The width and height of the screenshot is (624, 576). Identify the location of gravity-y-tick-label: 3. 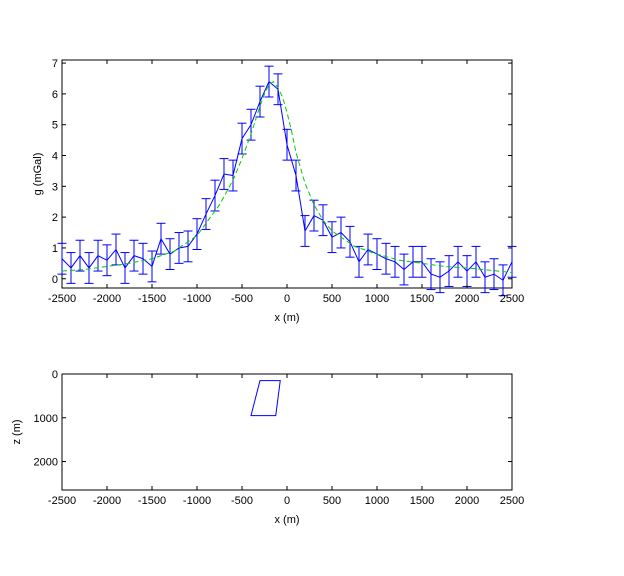
(55, 187).